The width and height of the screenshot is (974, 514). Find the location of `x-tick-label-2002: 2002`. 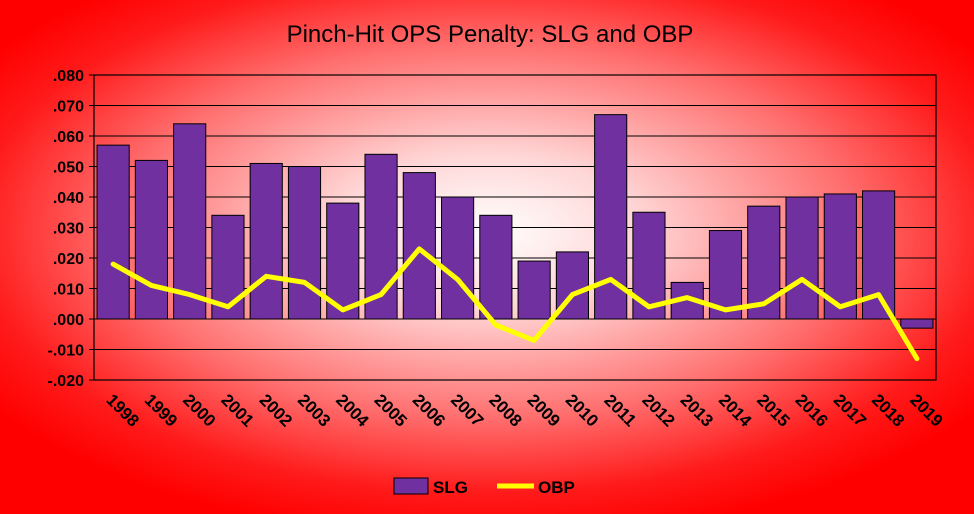

x-tick-label-2002: 2002 is located at coordinates (276, 410).